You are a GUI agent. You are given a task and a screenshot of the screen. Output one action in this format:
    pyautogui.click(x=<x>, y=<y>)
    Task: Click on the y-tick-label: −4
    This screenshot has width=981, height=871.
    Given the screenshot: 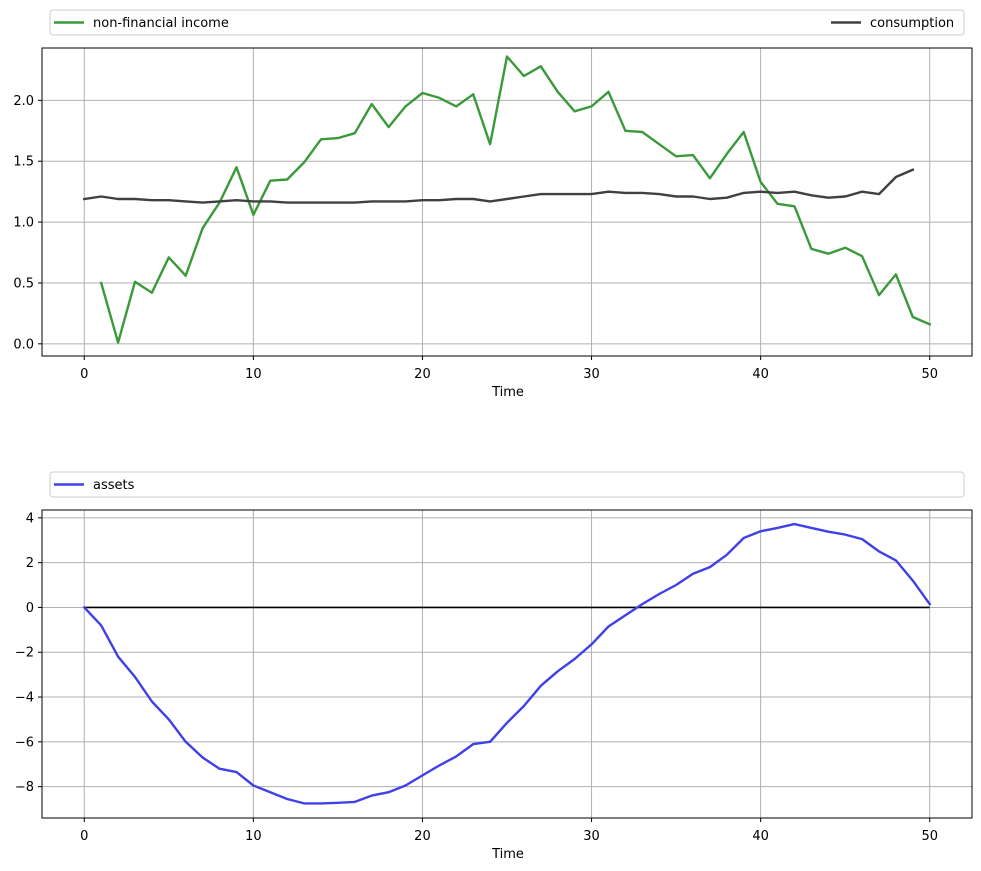 What is the action you would take?
    pyautogui.click(x=24, y=698)
    